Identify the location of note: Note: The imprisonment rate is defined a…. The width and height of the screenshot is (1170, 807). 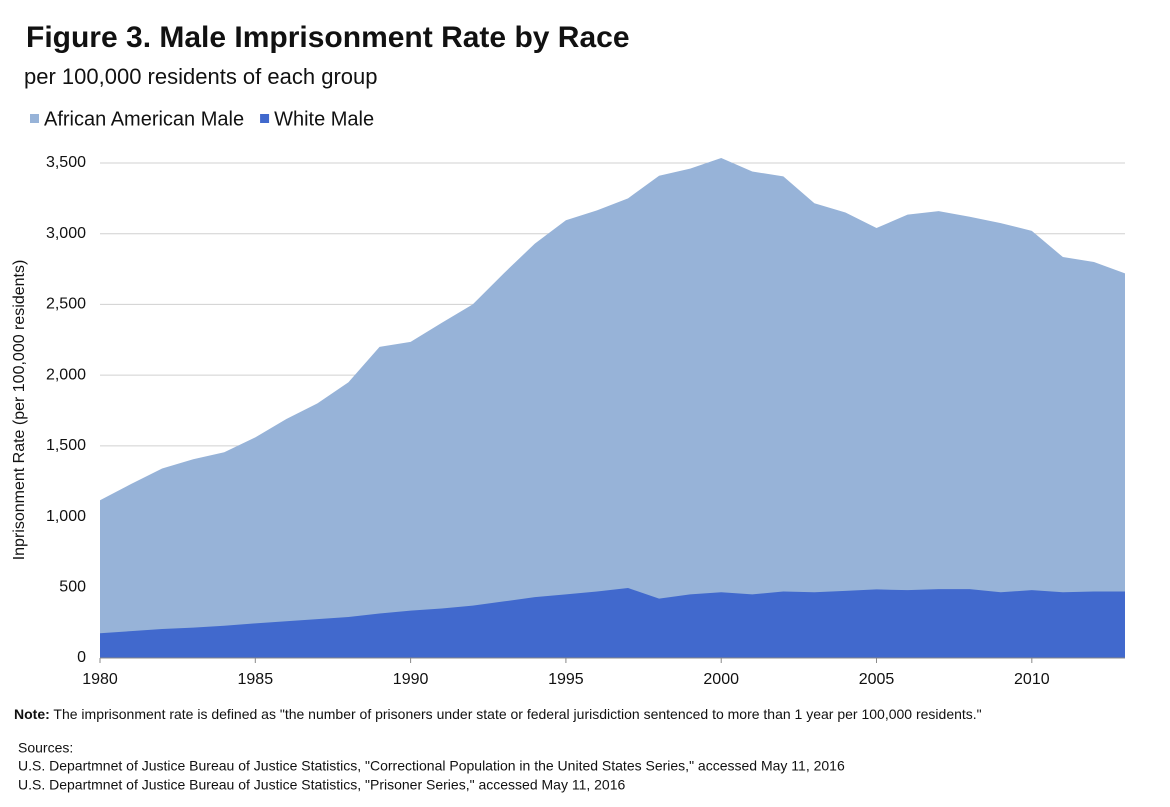
(498, 714).